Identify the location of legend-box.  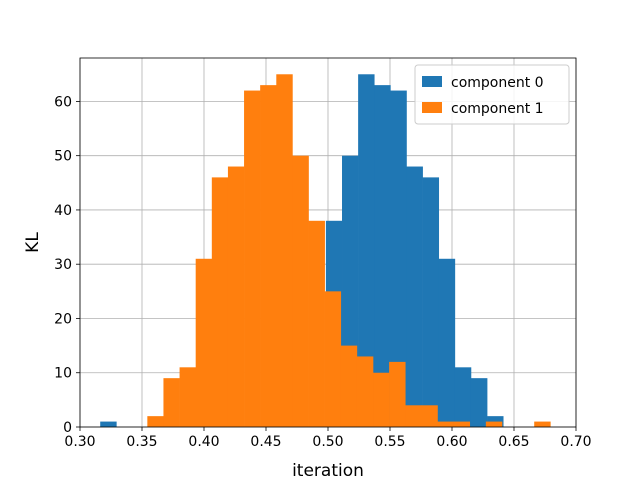
(492, 94).